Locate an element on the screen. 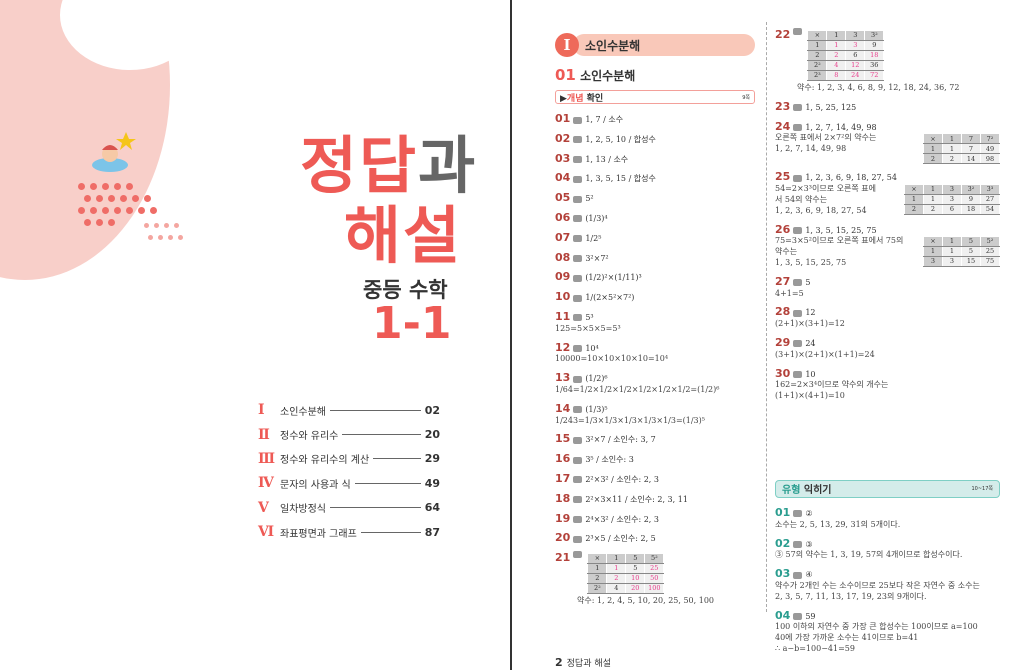  answer-value: 2³×5 / 소인수: 2, 5 is located at coordinates (620, 539).